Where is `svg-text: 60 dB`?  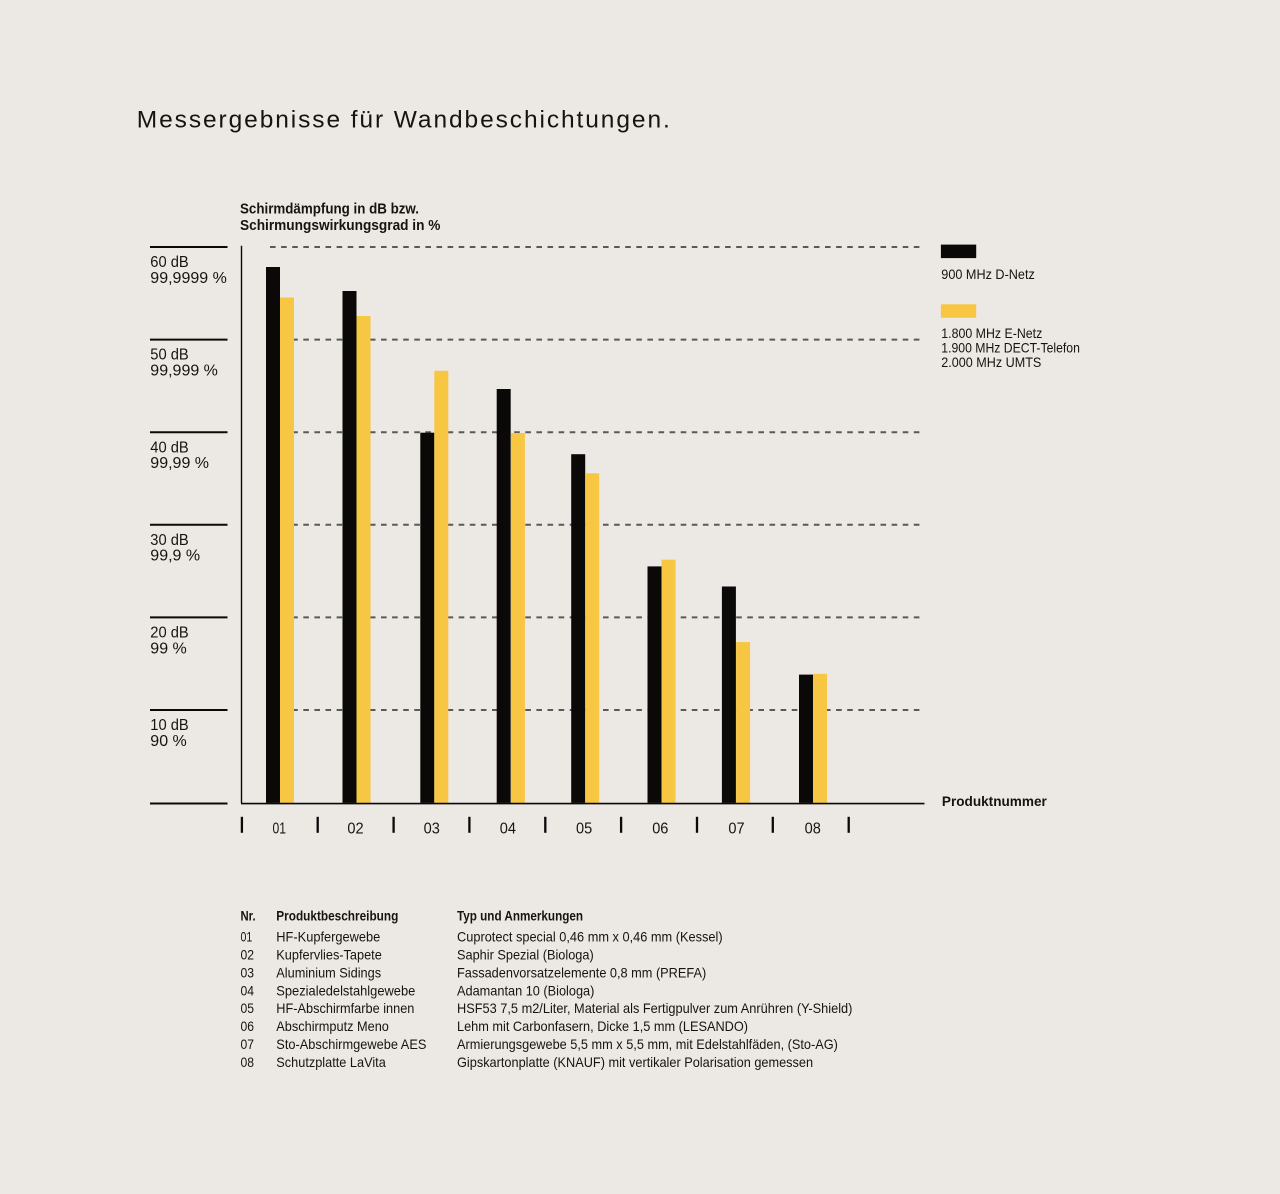 svg-text: 60 dB is located at coordinates (169, 262).